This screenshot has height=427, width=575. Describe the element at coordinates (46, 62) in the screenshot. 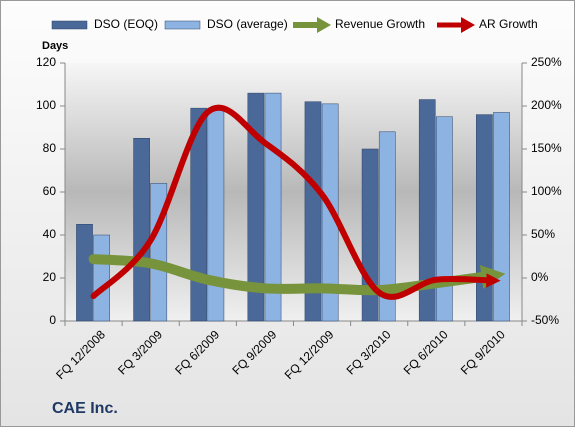

I see `y-tick-label: 120` at that location.